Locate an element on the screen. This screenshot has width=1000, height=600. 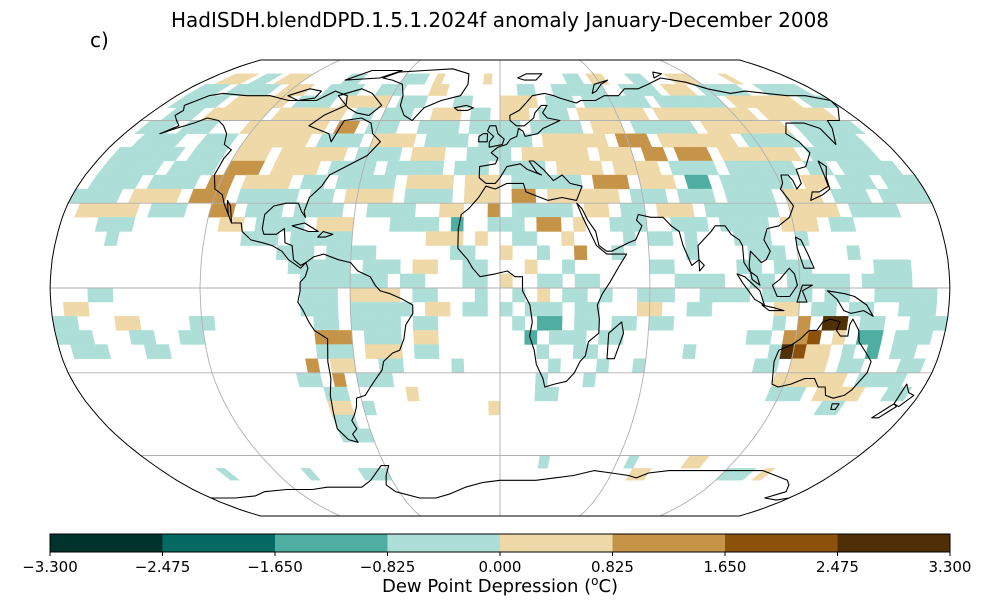
coastline-novaya-zemlya is located at coordinates (600, 86).